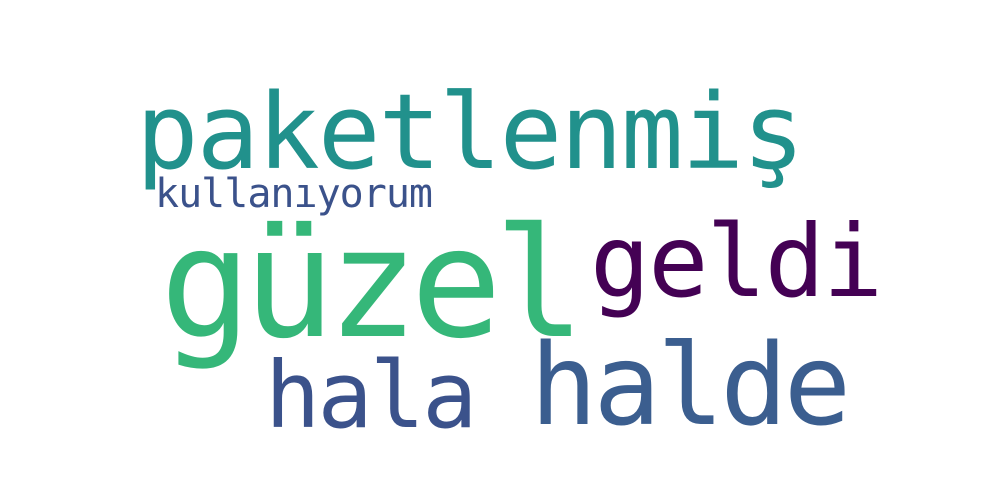  What do you see at coordinates (370, 396) in the screenshot?
I see `word-hala: hala` at bounding box center [370, 396].